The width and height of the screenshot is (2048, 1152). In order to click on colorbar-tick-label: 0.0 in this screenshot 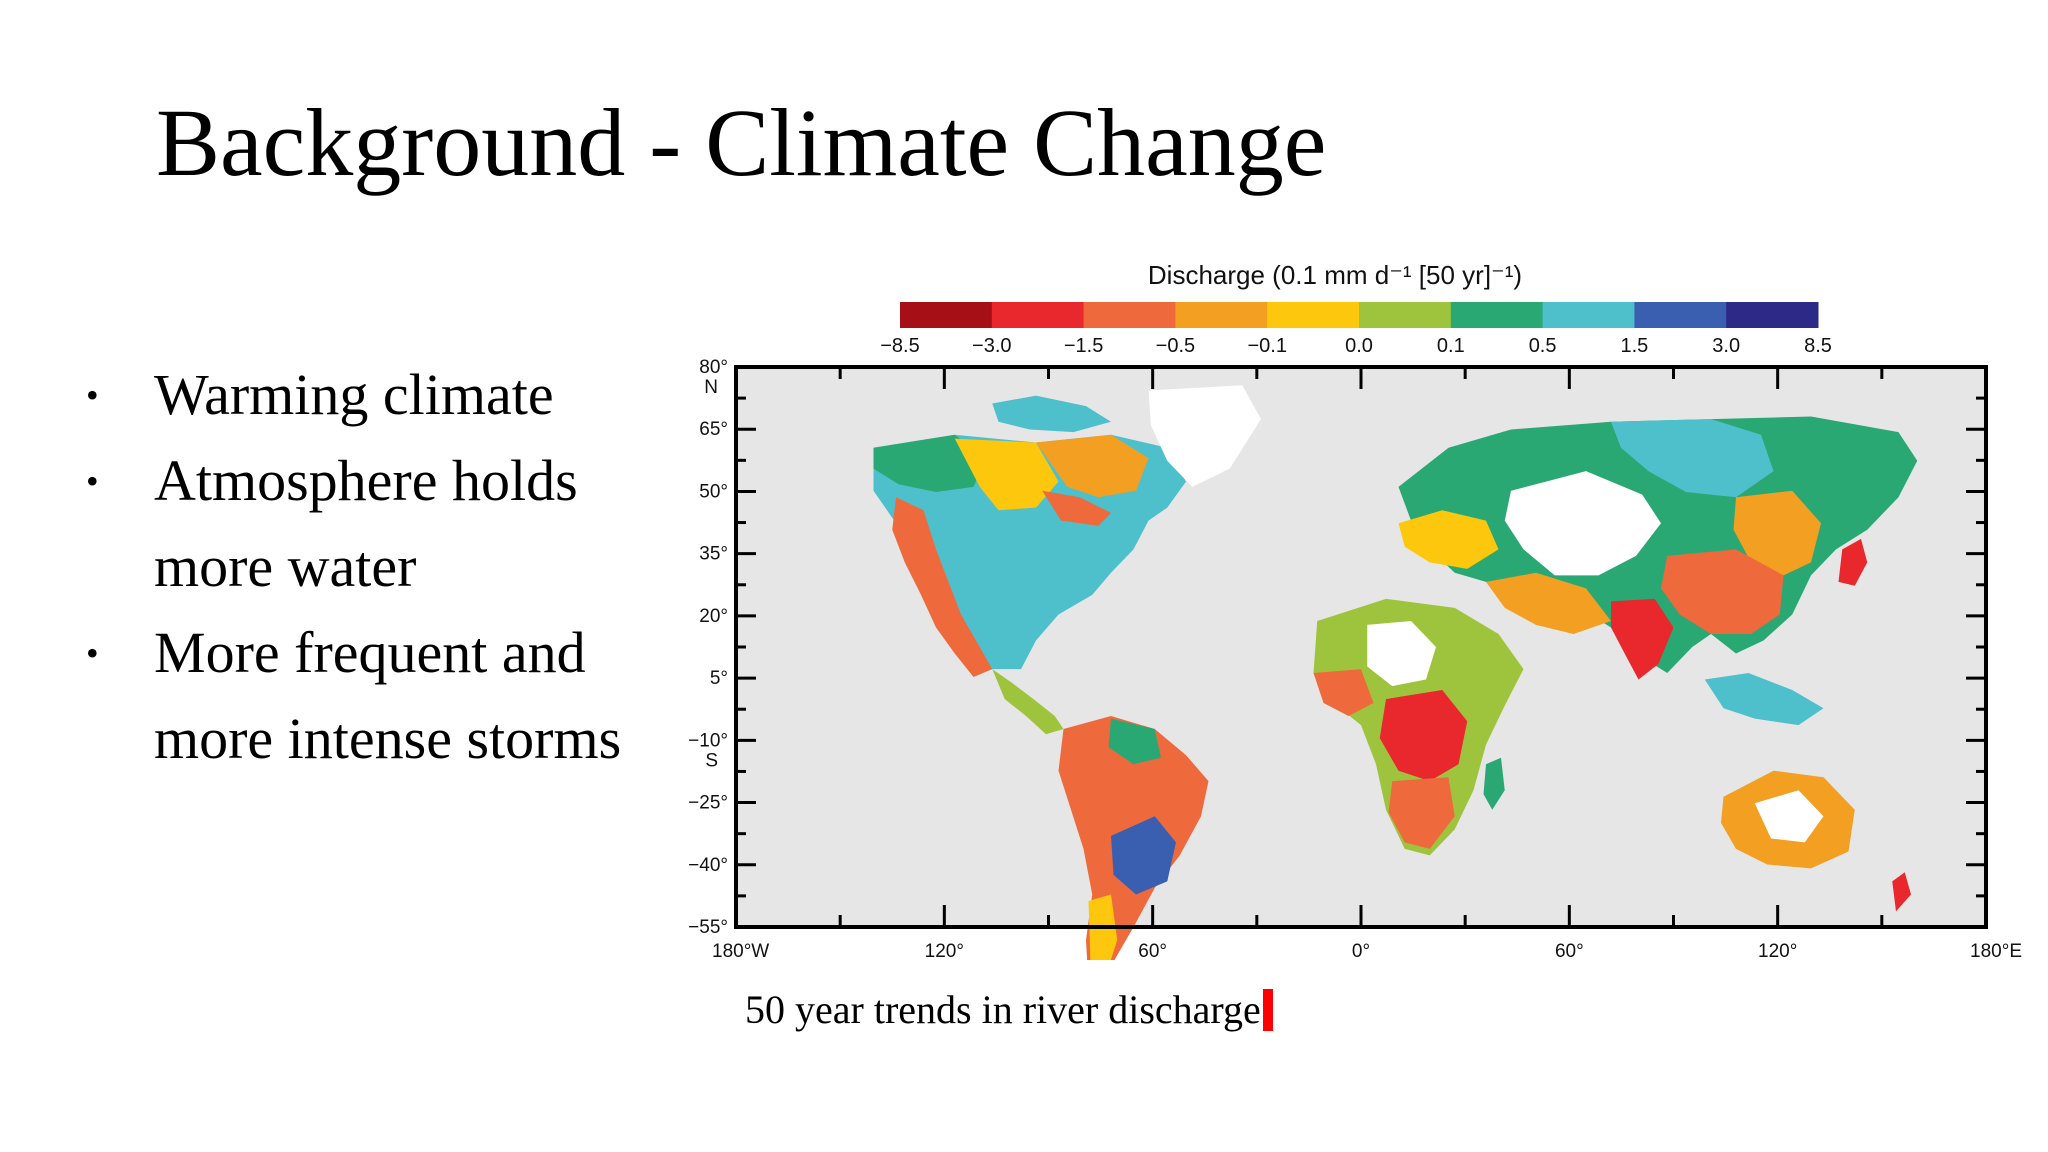, I will do `click(1359, 346)`.